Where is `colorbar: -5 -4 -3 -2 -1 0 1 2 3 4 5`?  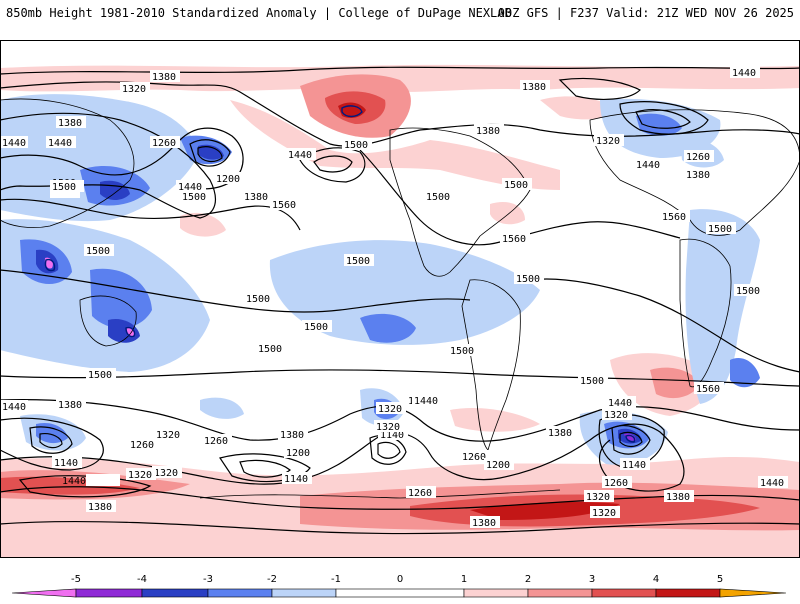 colorbar: -5 -4 -3 -2 -1 0 1 2 3 4 5 is located at coordinates (400, 585).